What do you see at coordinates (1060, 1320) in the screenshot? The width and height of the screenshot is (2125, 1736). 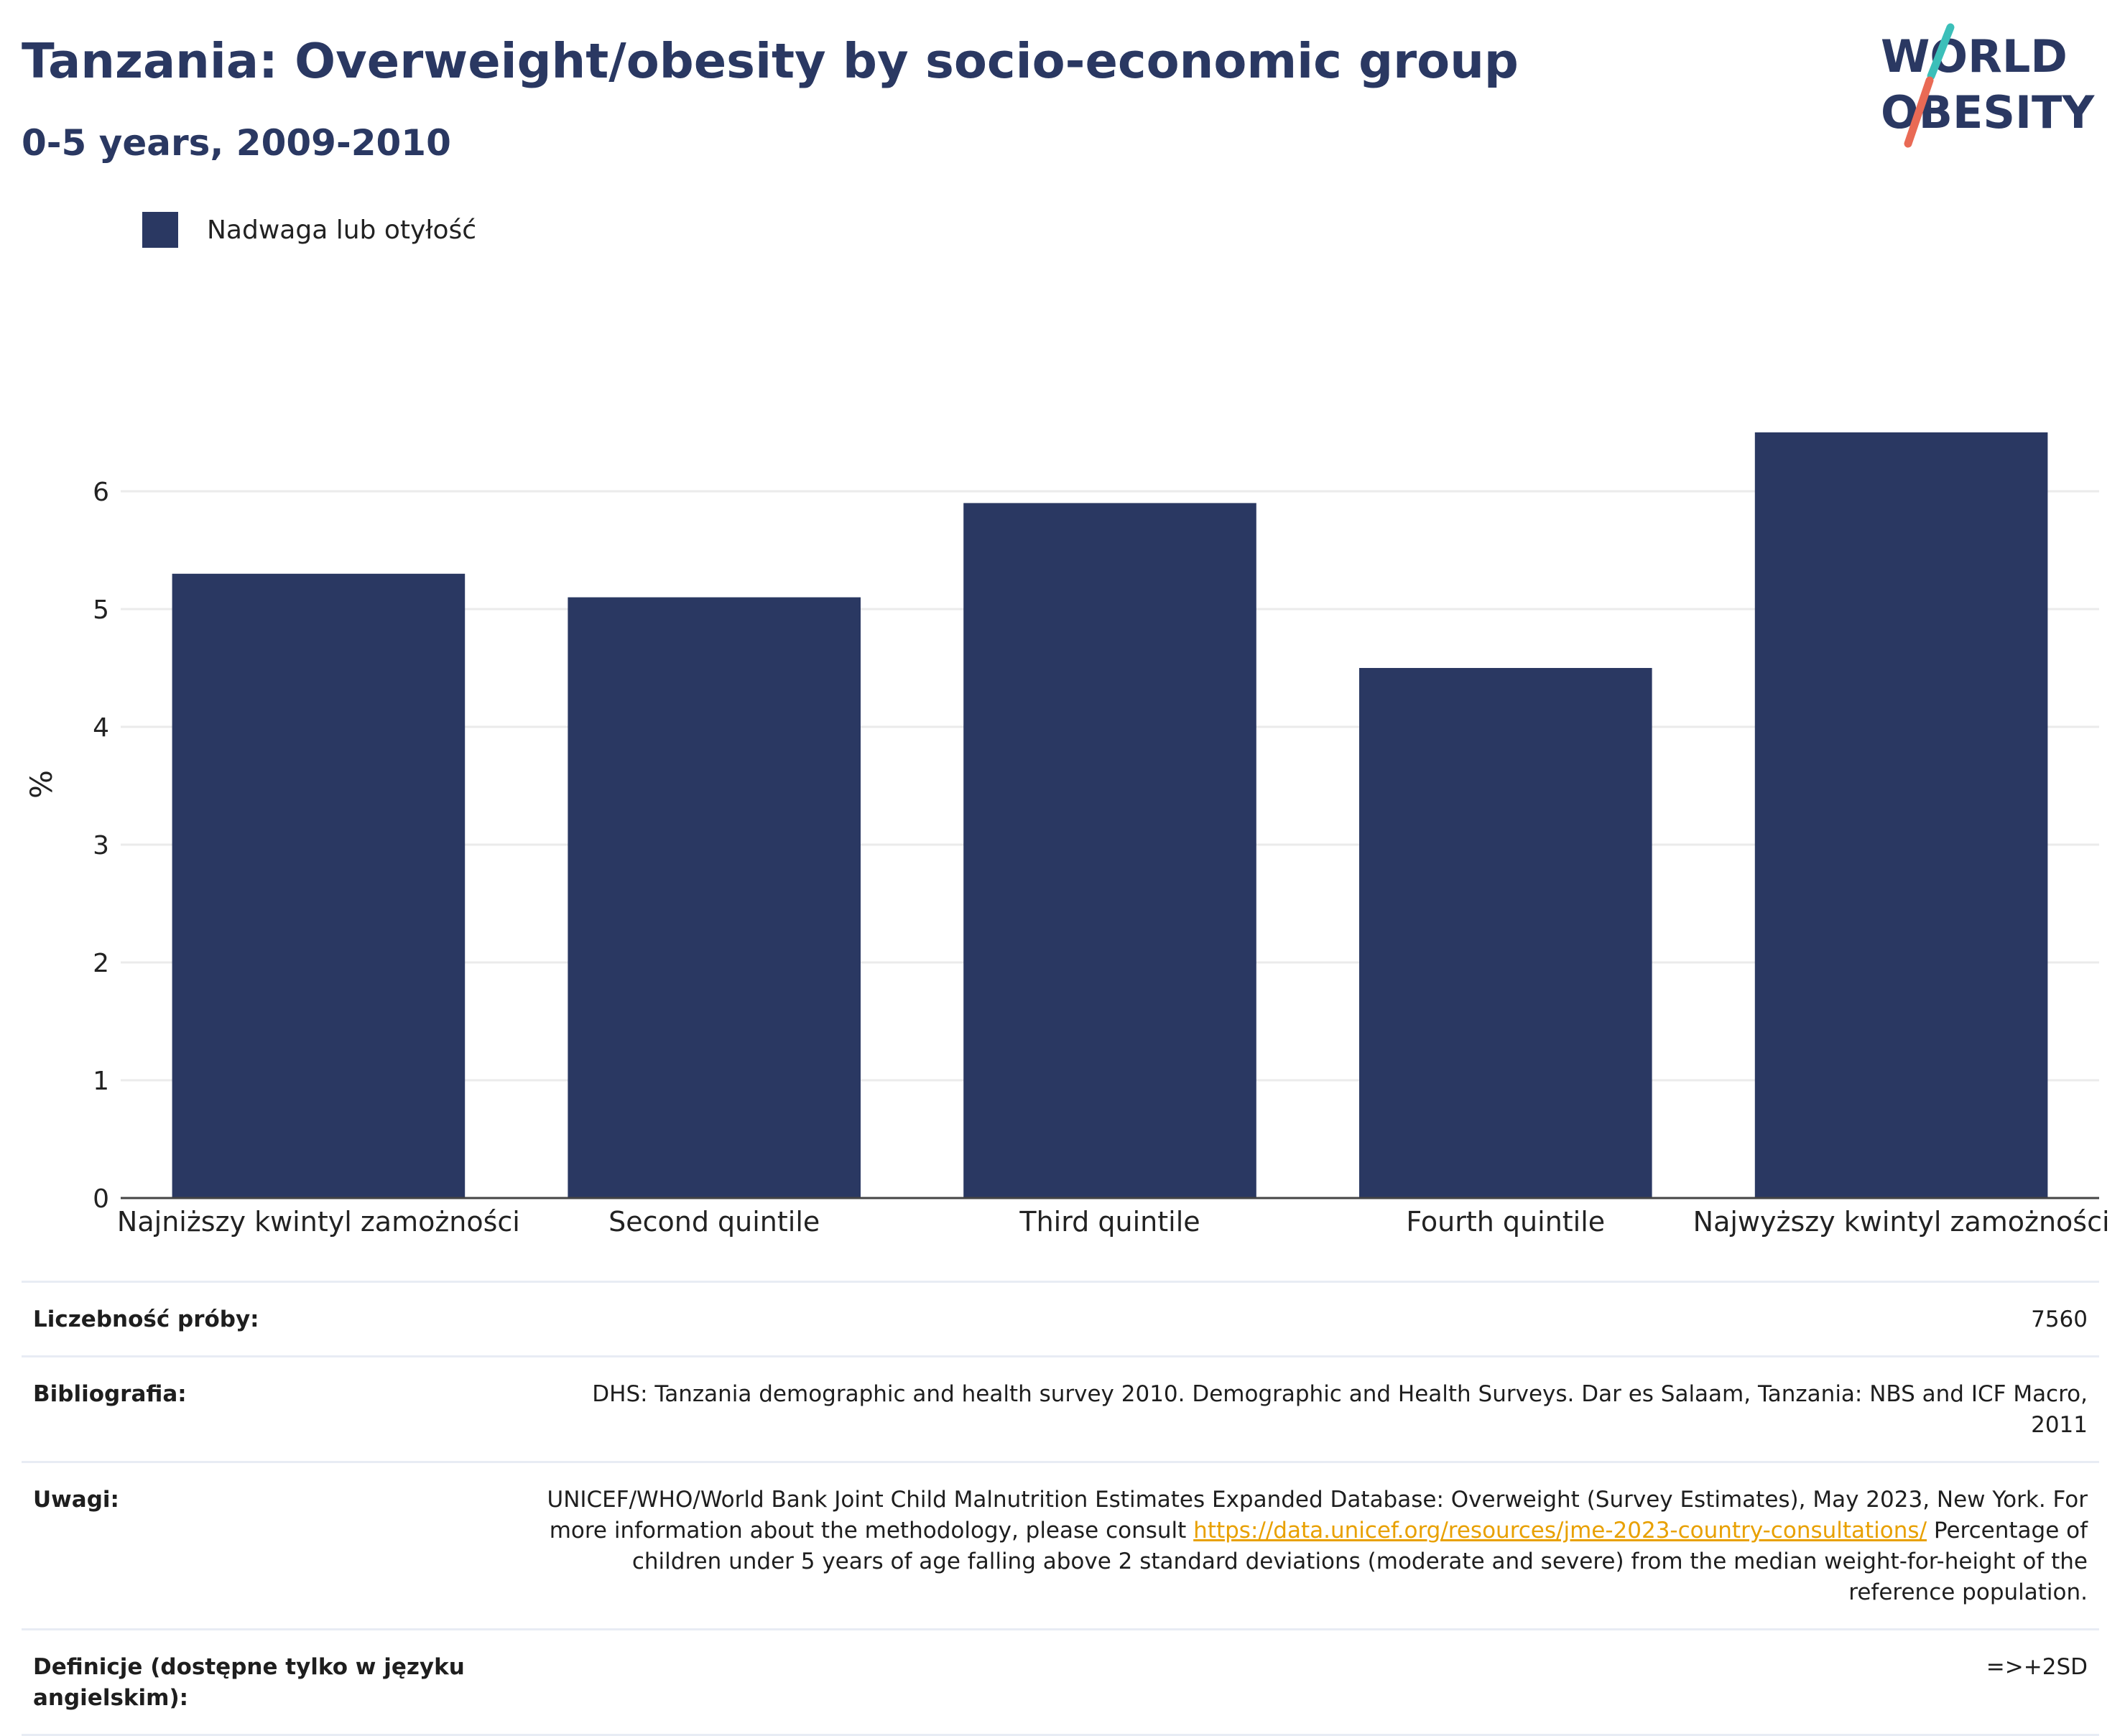 I see `info-row-sample-size: Liczebność próby: 7560` at bounding box center [1060, 1320].